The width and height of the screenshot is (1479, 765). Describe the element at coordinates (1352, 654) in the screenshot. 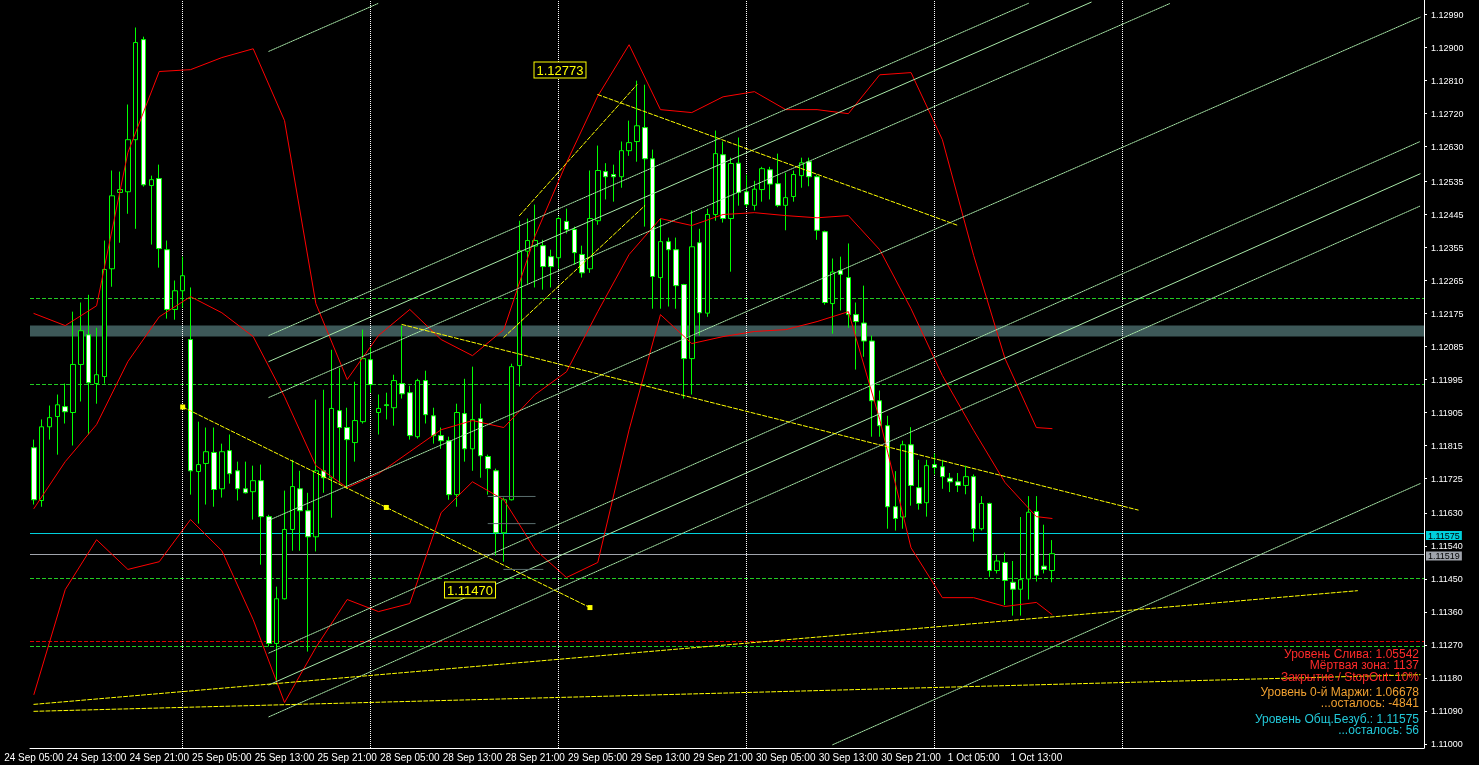

I see `annotation: Уровень Слива: 1.05542` at that location.